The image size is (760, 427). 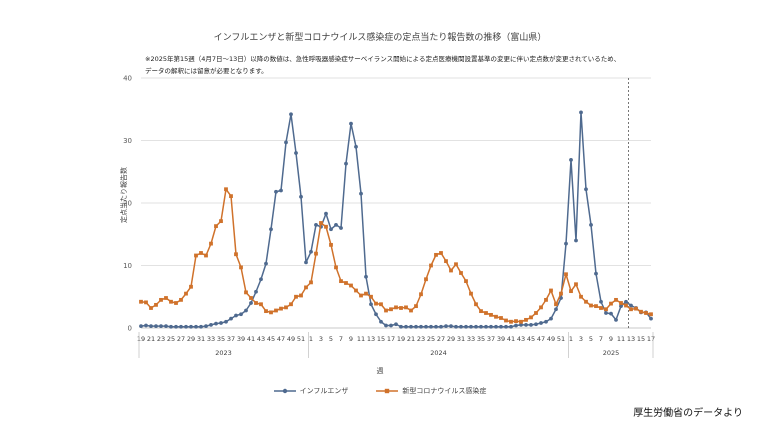 I want to click on x-tick-label: 31, so click(x=201, y=339).